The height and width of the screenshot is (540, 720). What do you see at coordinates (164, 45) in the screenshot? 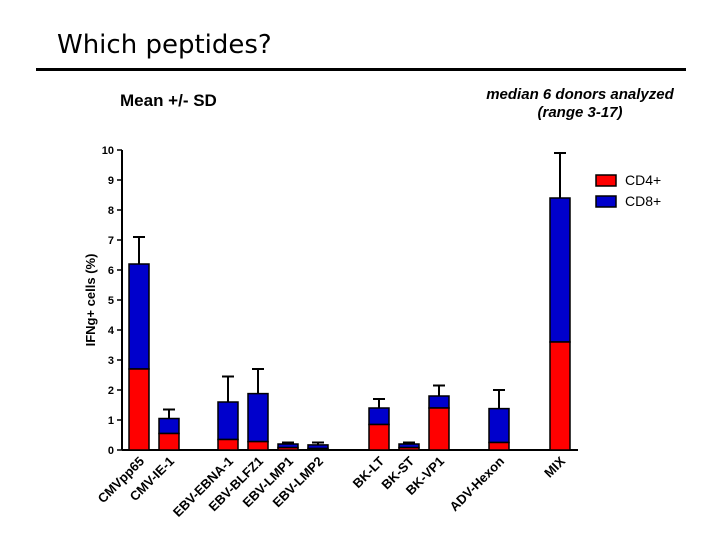
I see `slide-title: Which peptides?` at bounding box center [164, 45].